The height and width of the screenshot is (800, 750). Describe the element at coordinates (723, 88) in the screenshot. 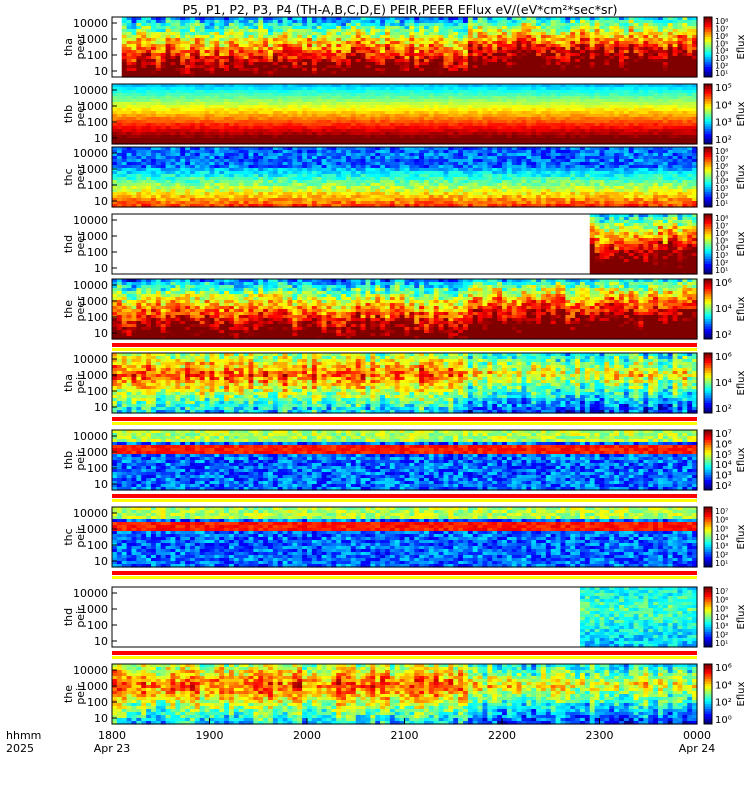

I see `colorbar-tick-label: 10⁵` at that location.